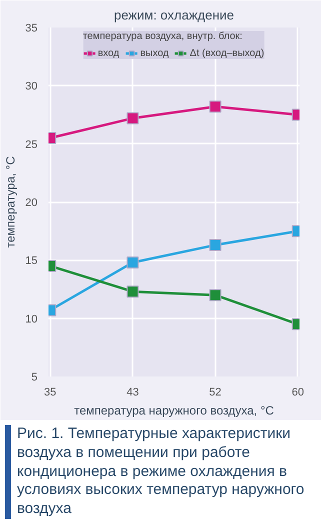  What do you see at coordinates (174, 15) in the screenshot?
I see `chart-title: режим: охлаждение` at bounding box center [174, 15].